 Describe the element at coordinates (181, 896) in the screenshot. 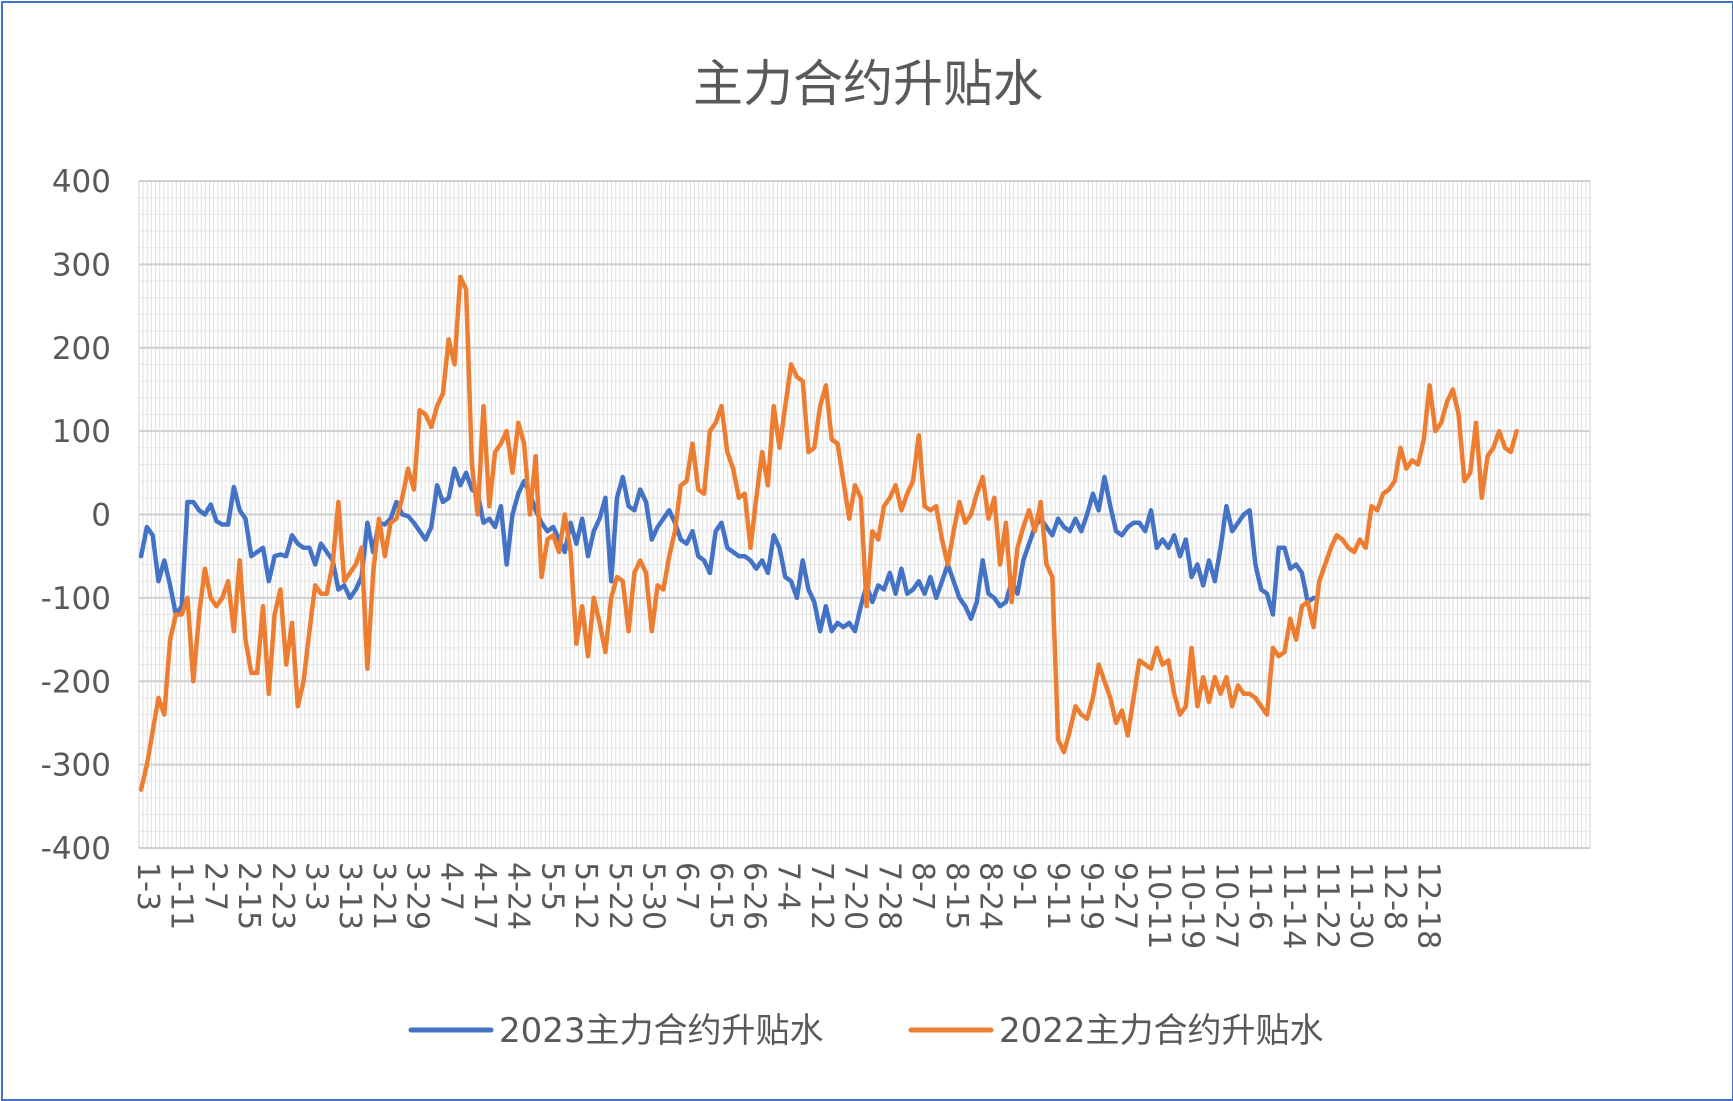

I see `x-tick-label: 1-11` at that location.